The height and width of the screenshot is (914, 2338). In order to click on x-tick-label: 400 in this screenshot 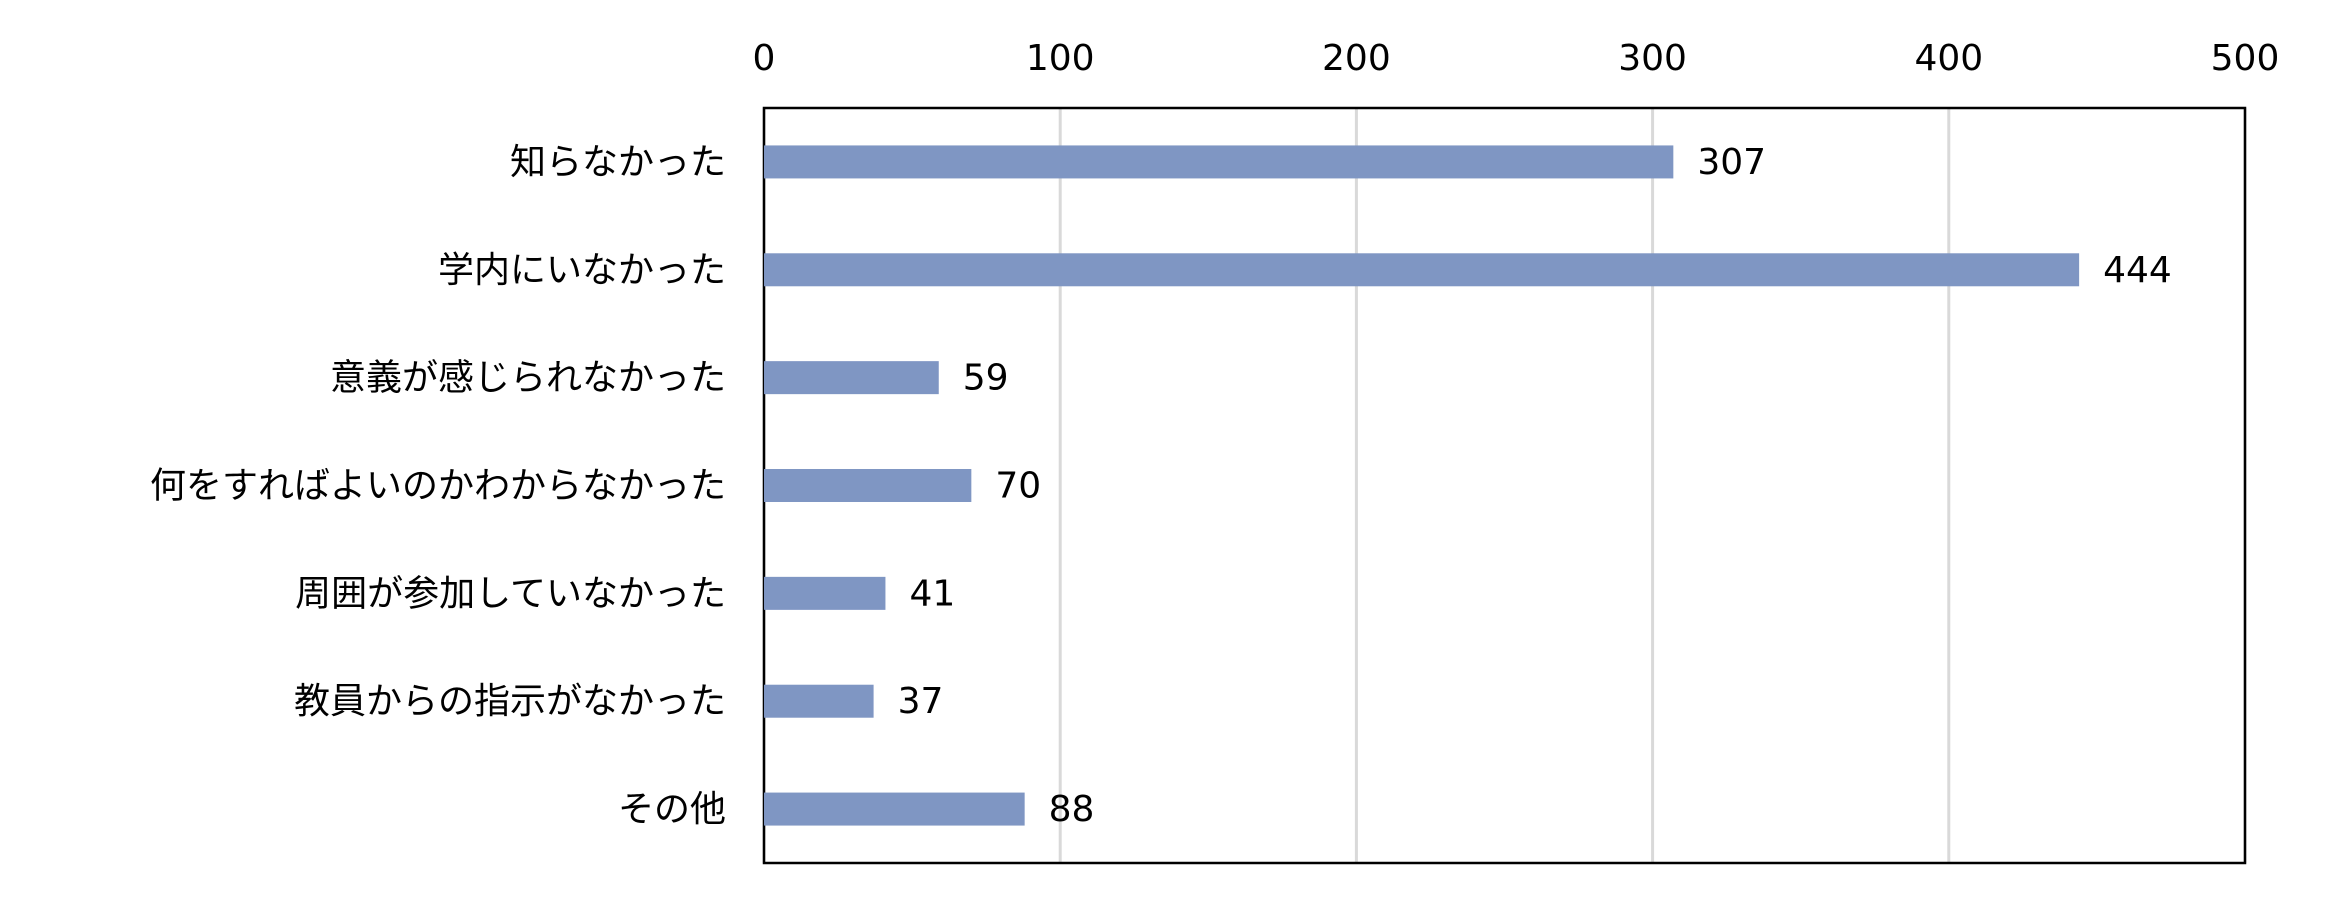, I will do `click(1948, 58)`.